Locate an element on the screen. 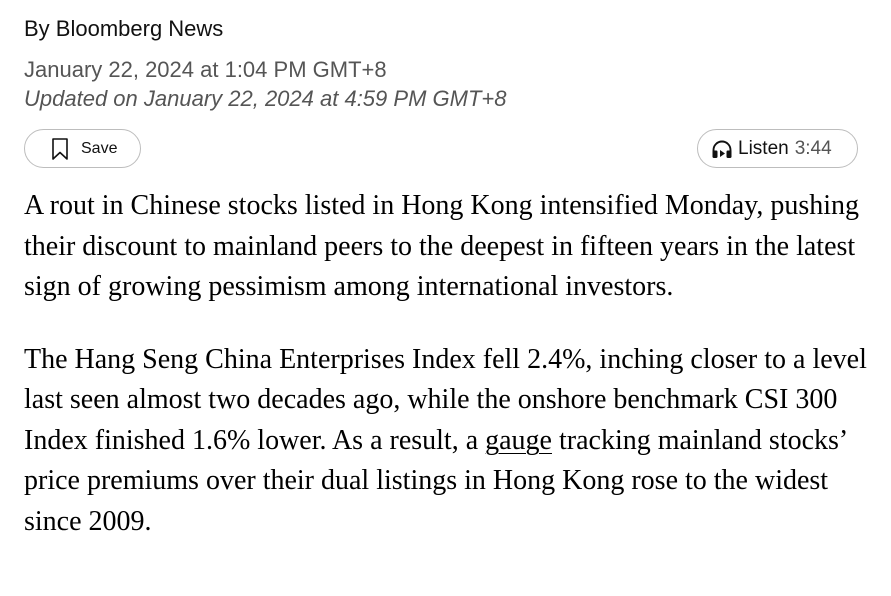  gauge-link: gauge is located at coordinates (518, 440).